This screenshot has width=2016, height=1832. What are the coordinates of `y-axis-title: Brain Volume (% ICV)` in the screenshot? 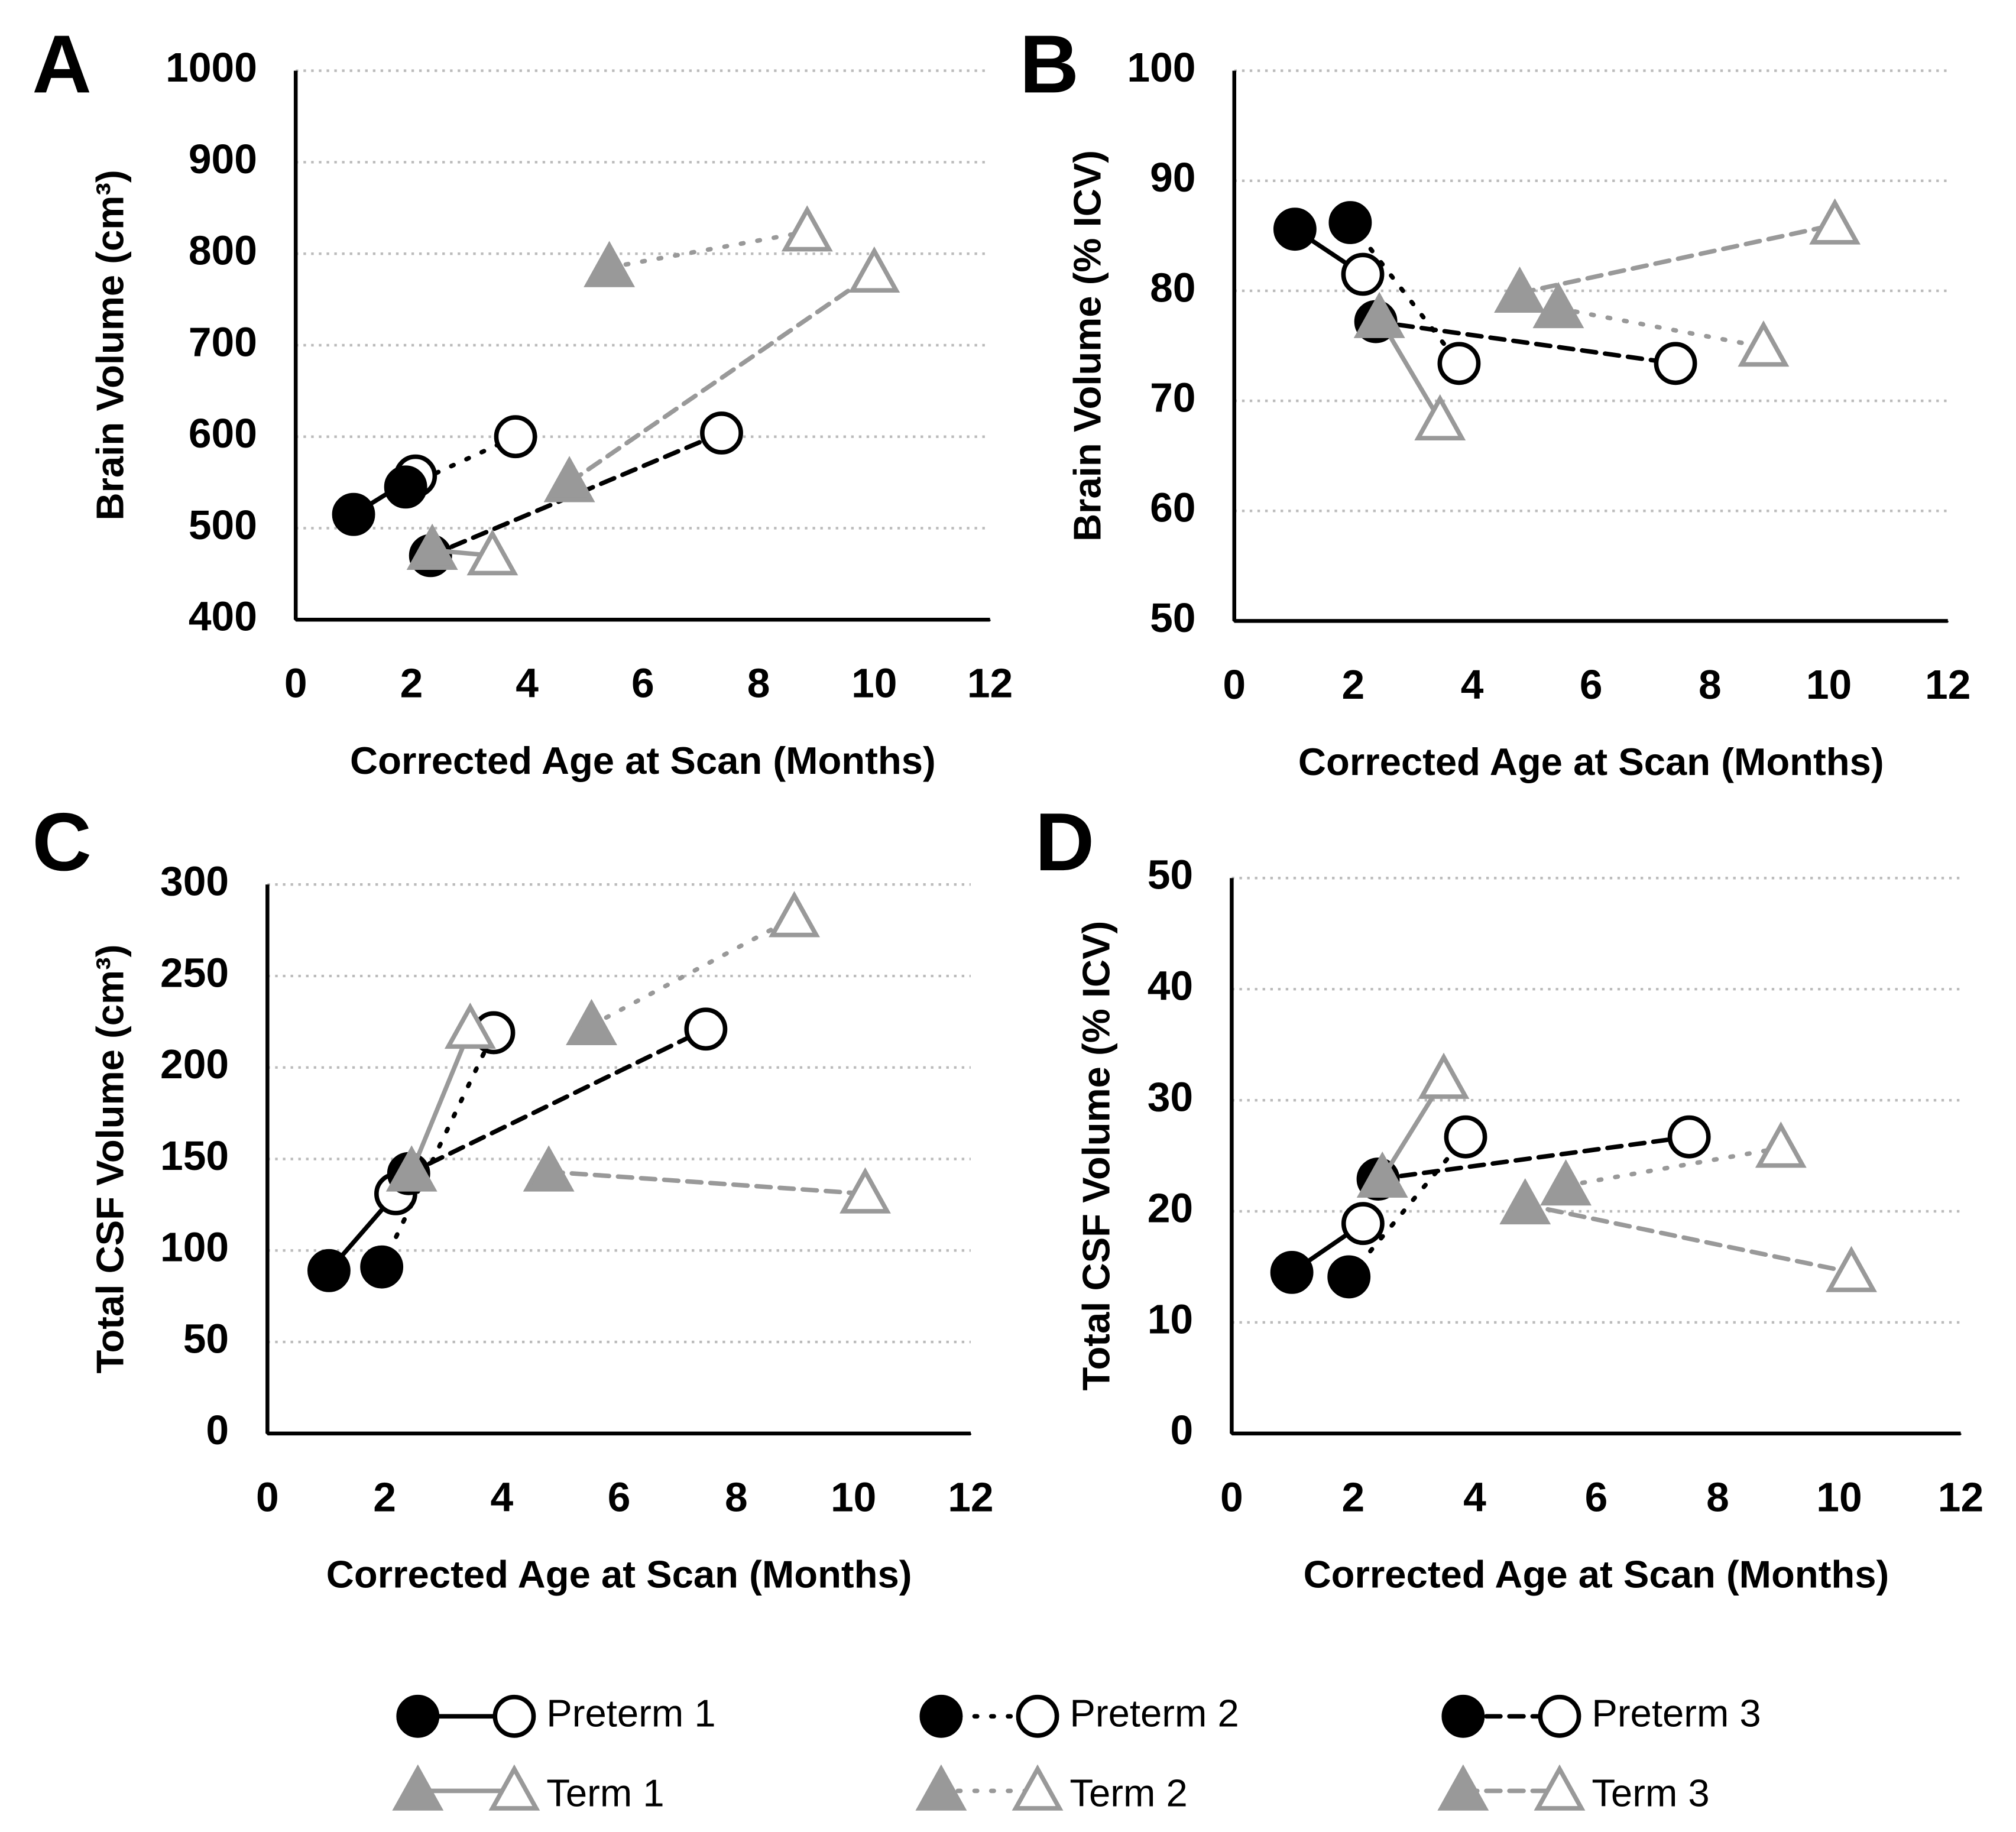 It's located at (1087, 346).